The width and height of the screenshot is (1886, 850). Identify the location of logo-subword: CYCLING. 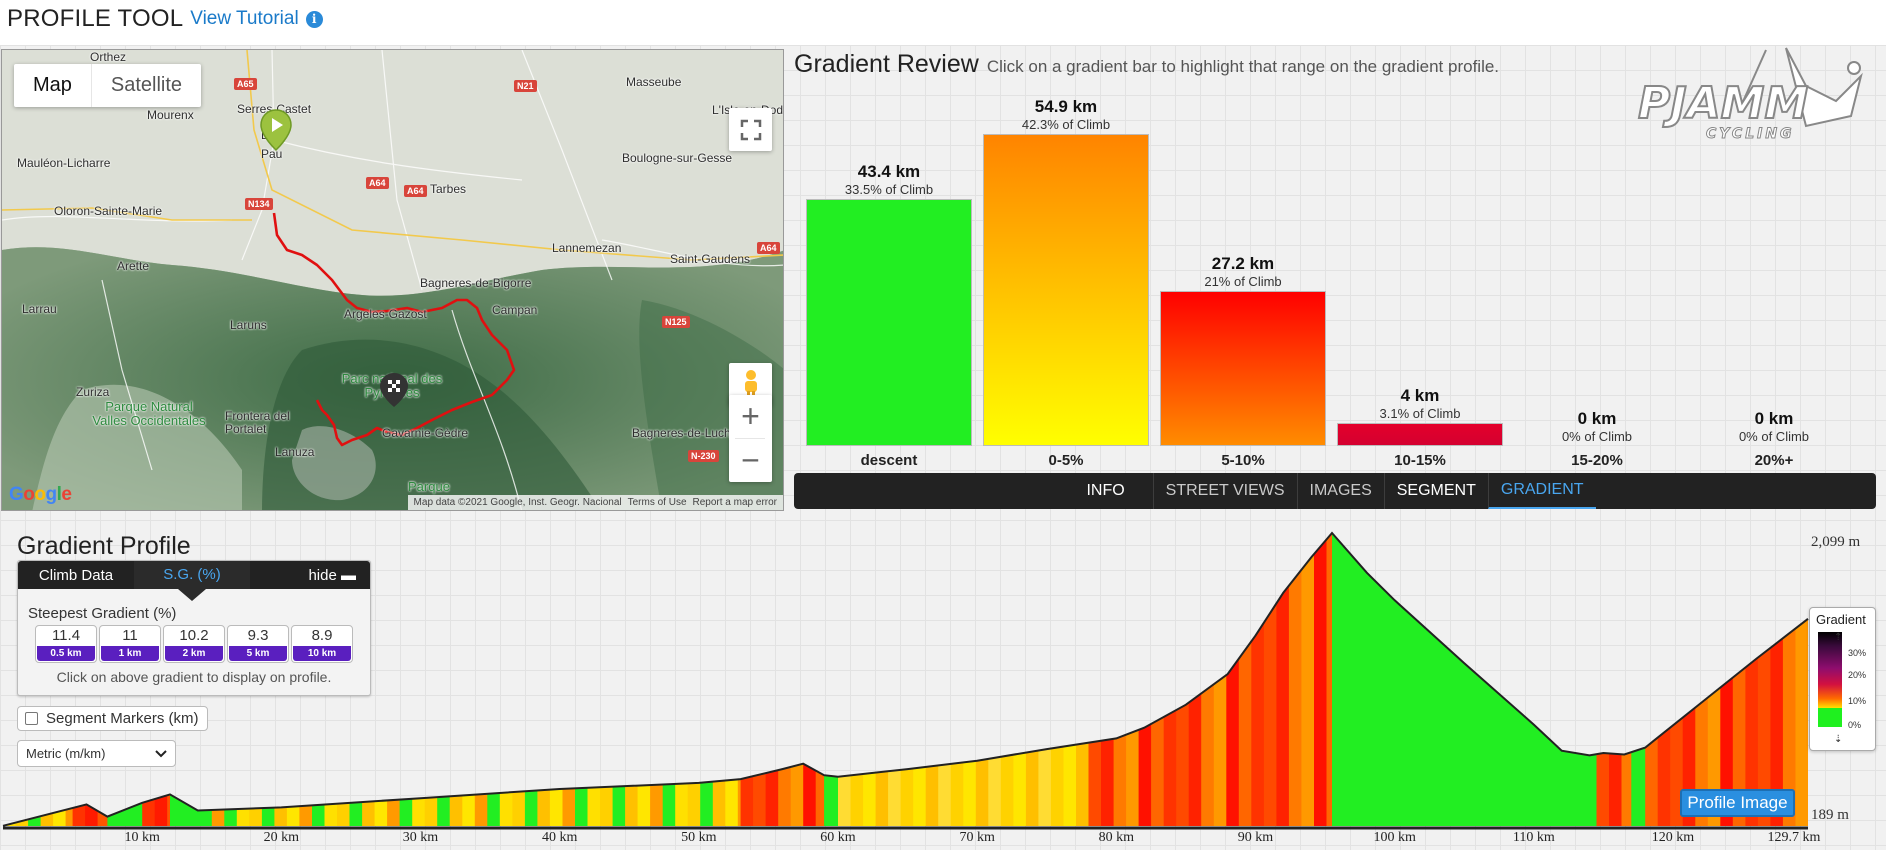
(1750, 134).